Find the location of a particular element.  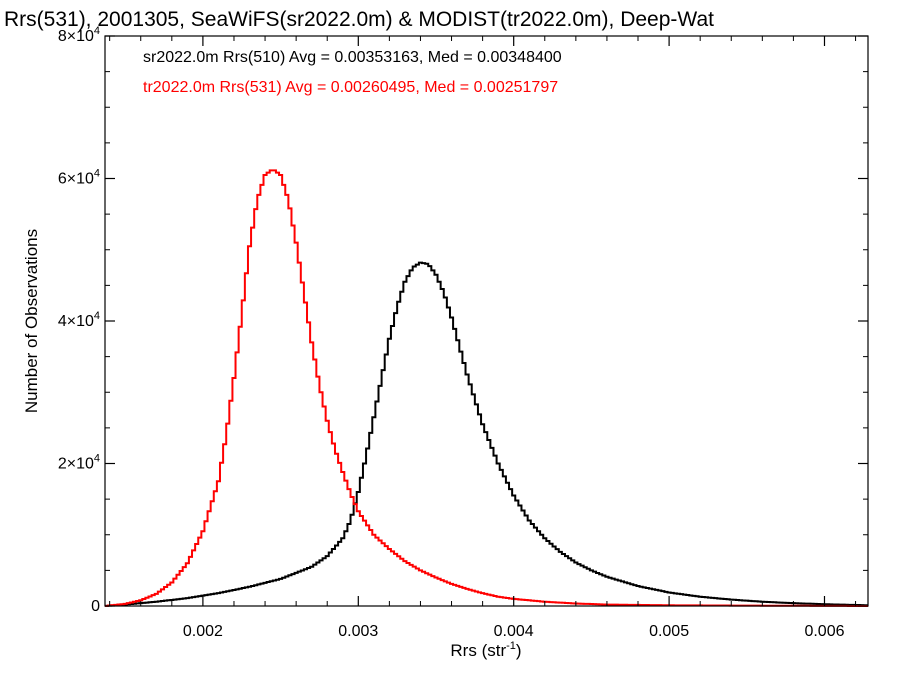

x-axis-label: Rrs (str-1) is located at coordinates (485, 650).